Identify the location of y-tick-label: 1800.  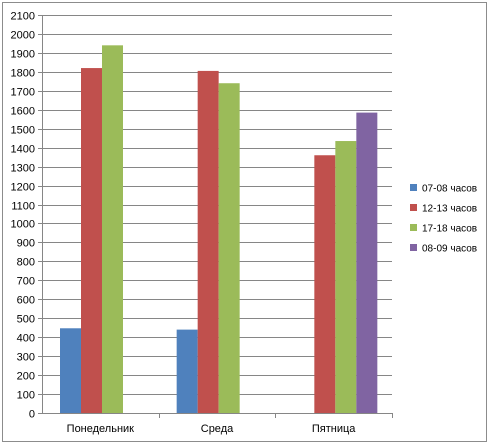
(23, 74).